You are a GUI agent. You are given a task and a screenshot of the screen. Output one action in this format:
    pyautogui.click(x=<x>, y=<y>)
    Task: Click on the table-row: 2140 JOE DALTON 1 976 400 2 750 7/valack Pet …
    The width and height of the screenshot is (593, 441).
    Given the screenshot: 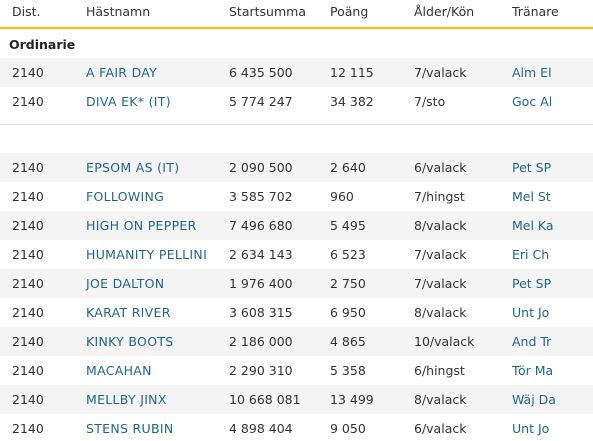 What is the action you would take?
    pyautogui.click(x=296, y=283)
    